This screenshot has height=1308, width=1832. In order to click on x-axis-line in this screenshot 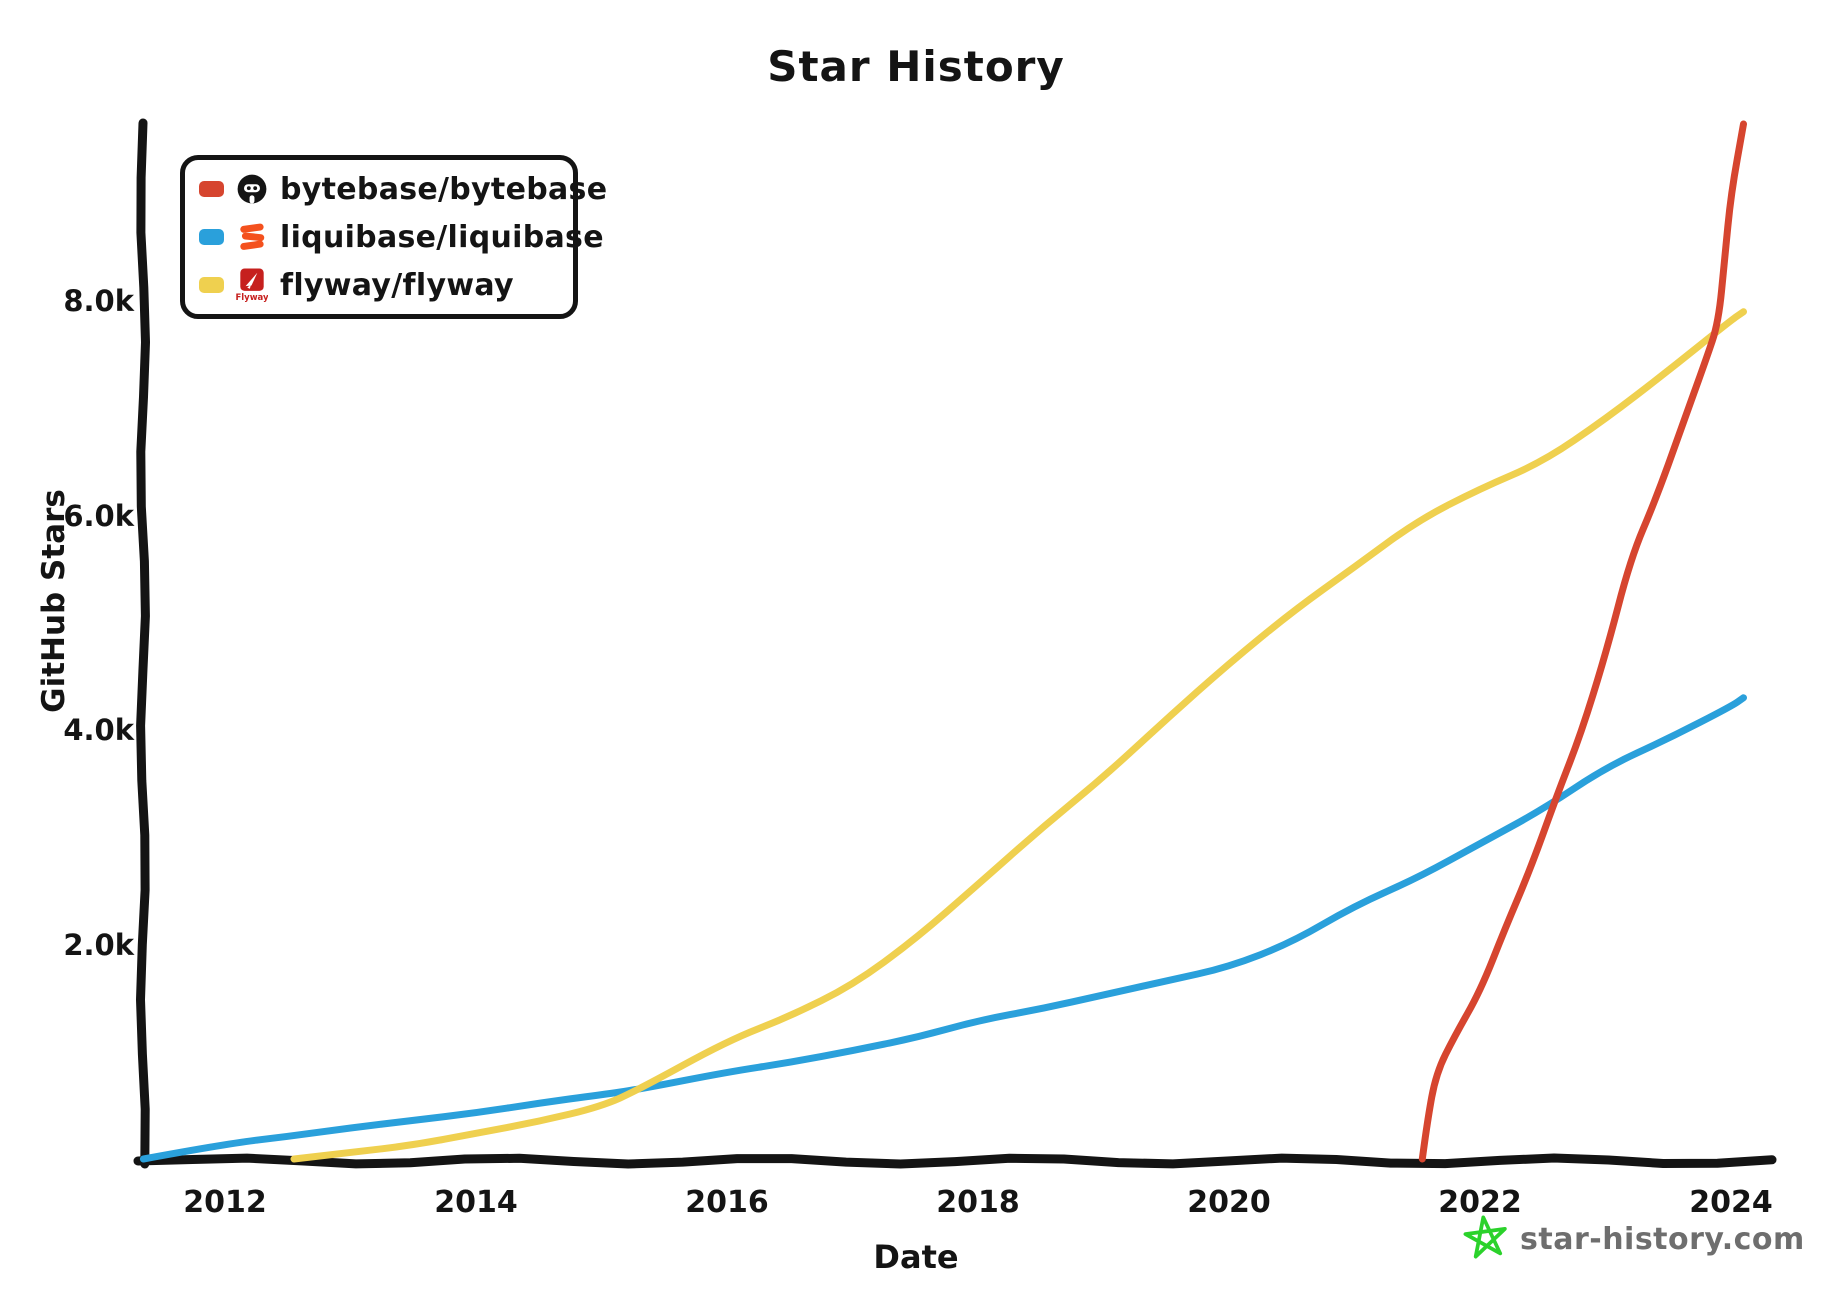, I will do `click(955, 1161)`.